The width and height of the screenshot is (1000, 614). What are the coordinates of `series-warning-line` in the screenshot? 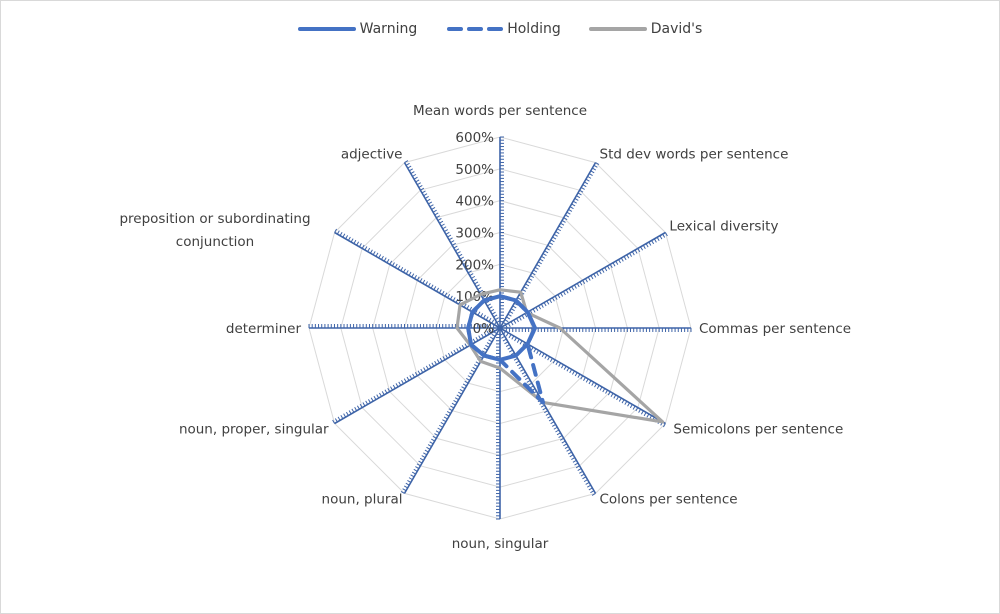 It's located at (502, 328).